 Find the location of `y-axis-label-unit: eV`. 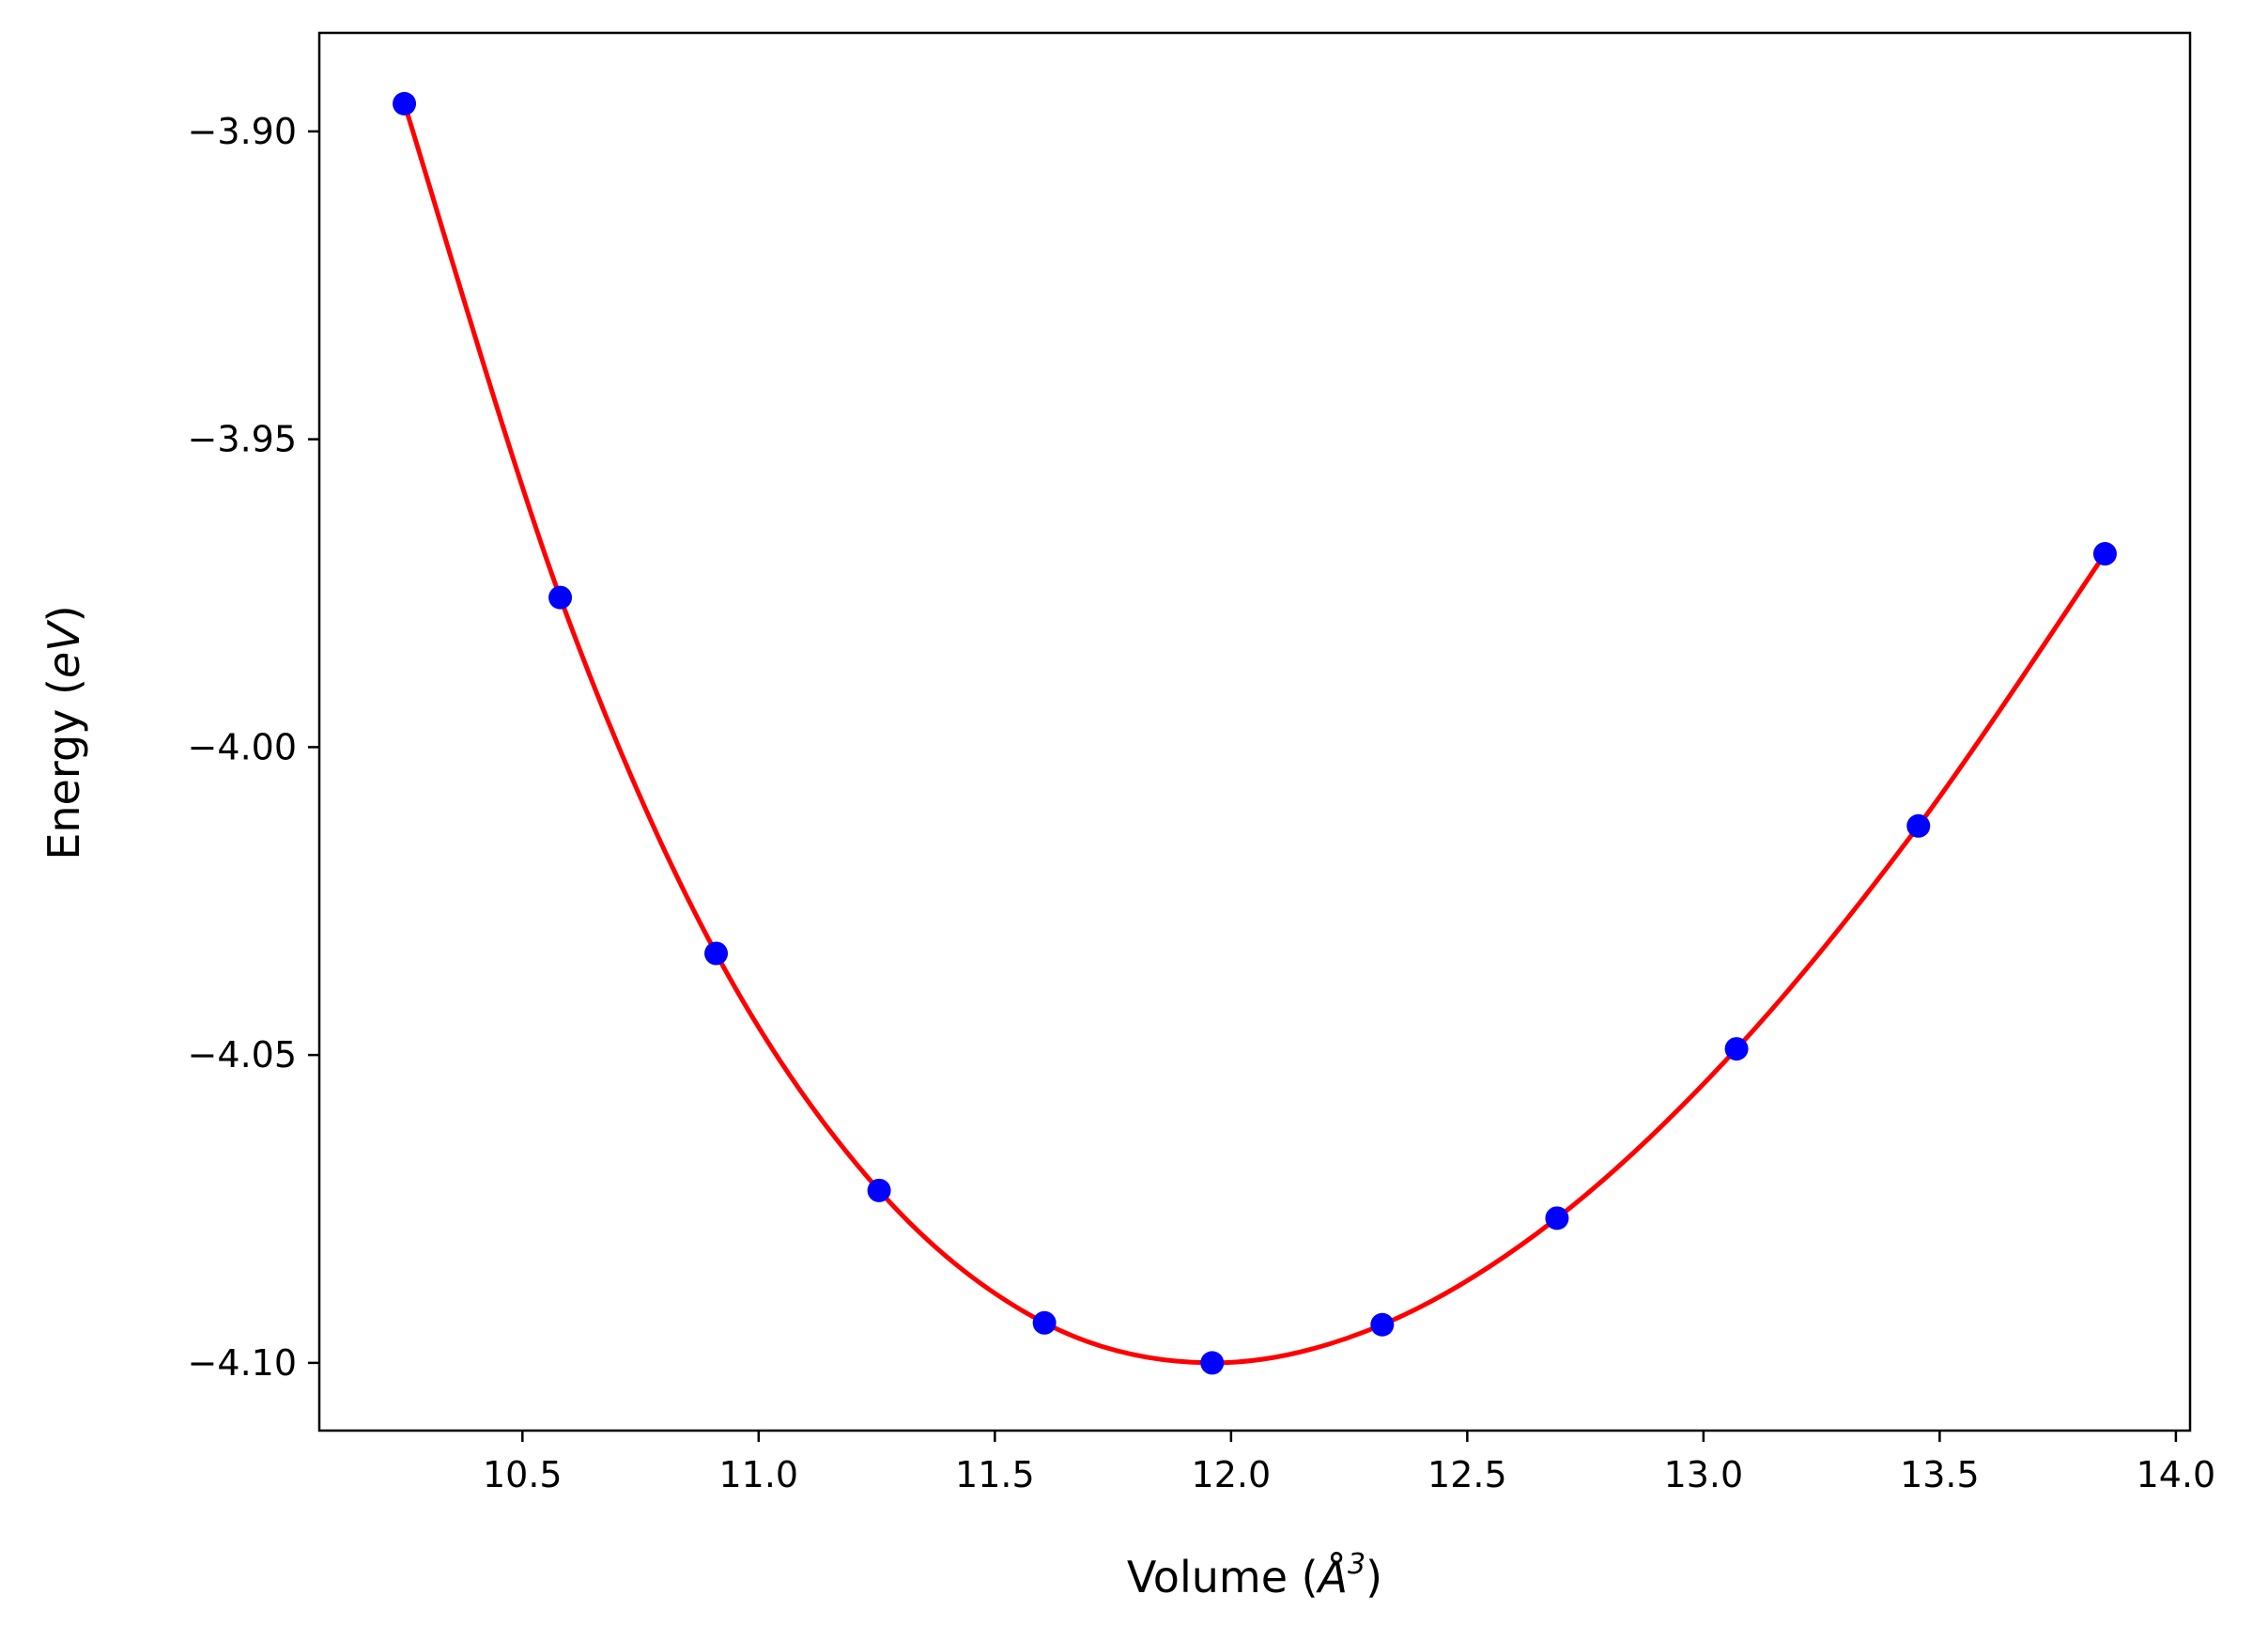

y-axis-label-unit: eV is located at coordinates (64, 648).